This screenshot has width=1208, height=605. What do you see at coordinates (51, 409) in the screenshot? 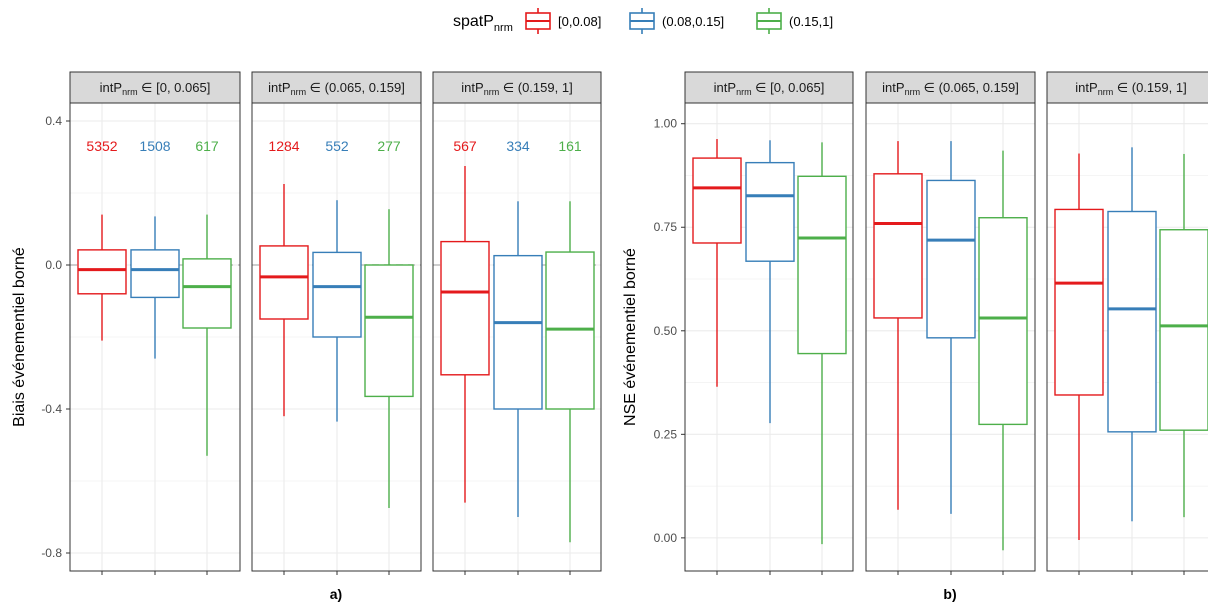
I see `y-tick-label: -0.4` at bounding box center [51, 409].